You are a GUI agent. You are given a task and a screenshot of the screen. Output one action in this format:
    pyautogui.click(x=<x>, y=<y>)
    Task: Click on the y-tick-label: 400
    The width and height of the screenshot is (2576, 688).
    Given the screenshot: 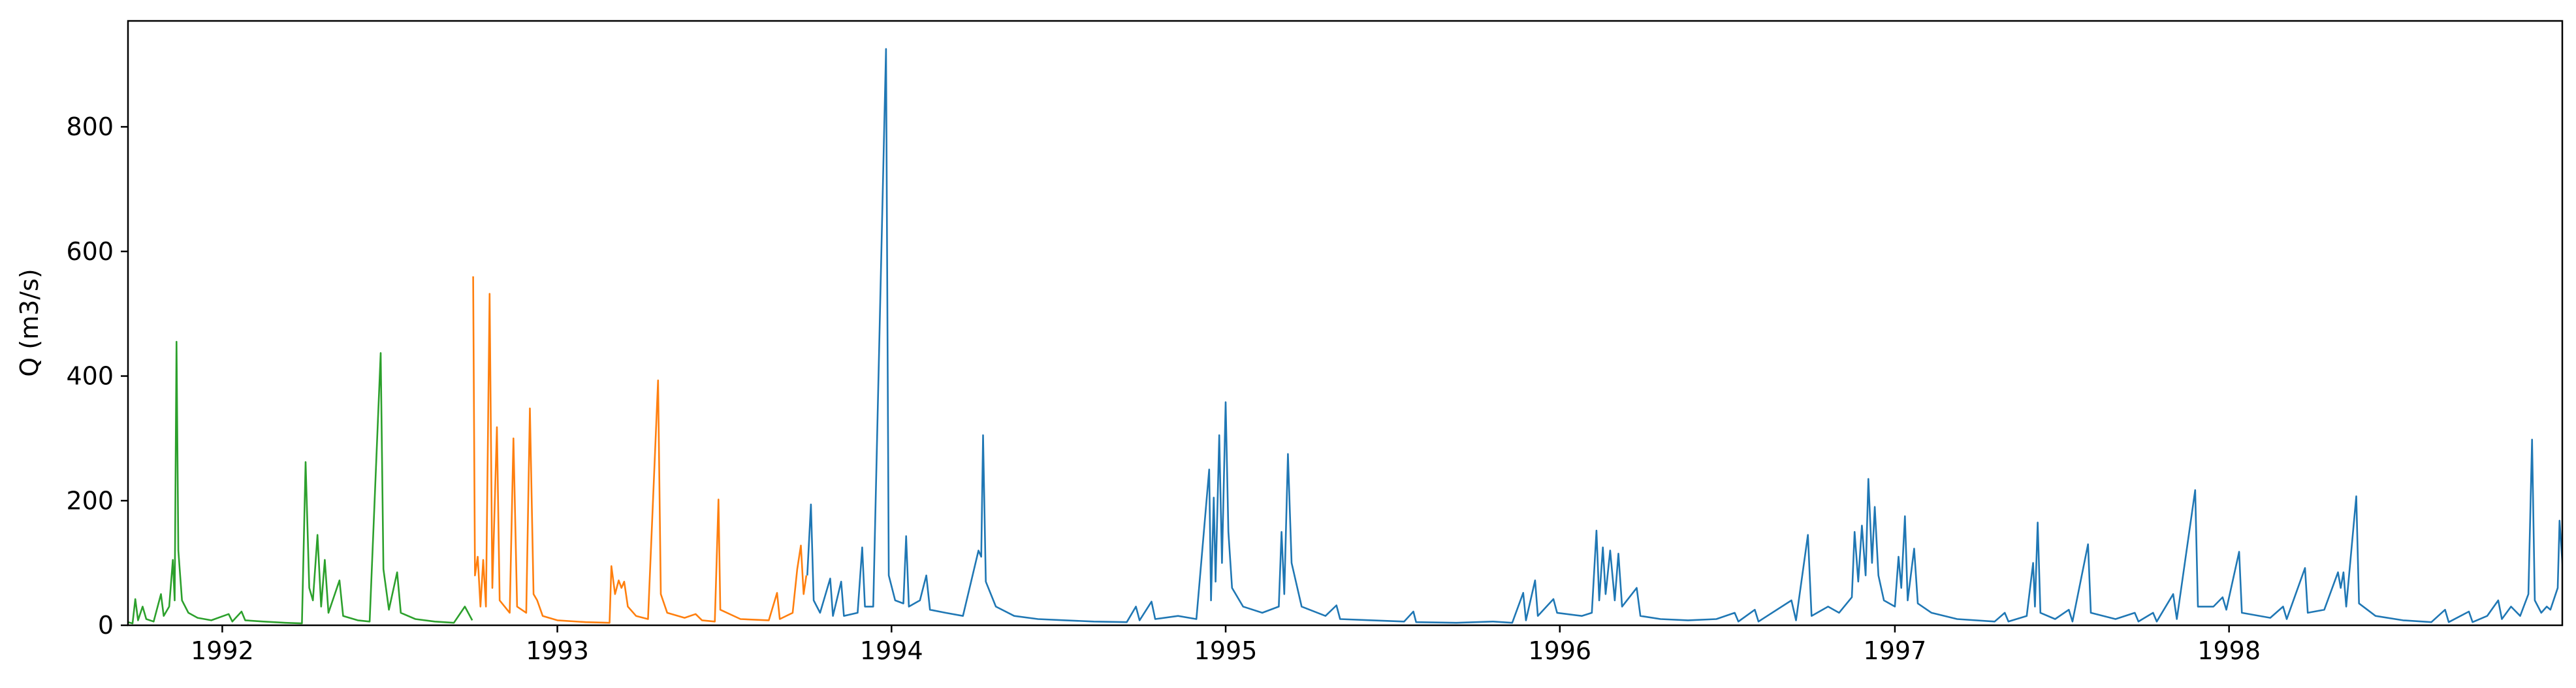 What is the action you would take?
    pyautogui.click(x=90, y=376)
    